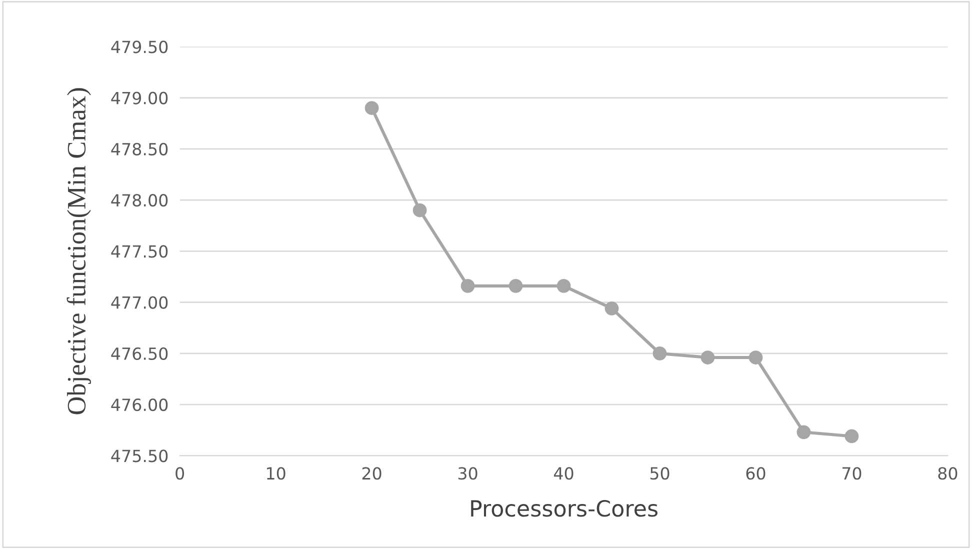  What do you see at coordinates (564, 508) in the screenshot?
I see `x-axis-title: Processors-Cores` at bounding box center [564, 508].